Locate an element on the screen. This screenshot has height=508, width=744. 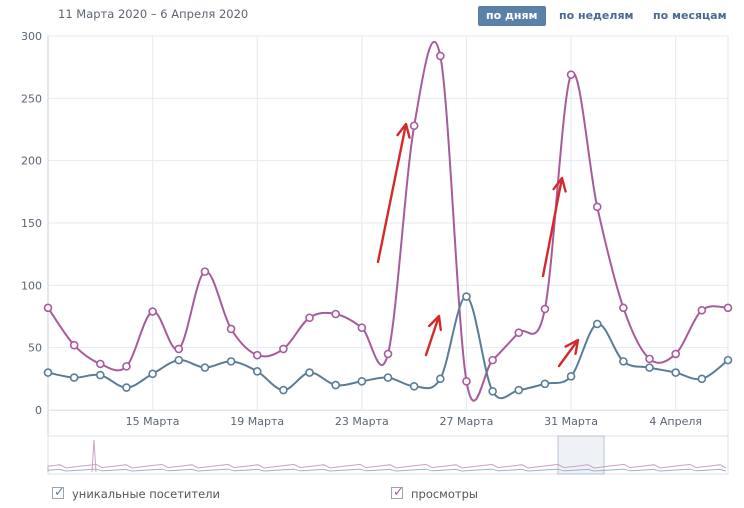
period-weeks-button: по неделям is located at coordinates (596, 15).